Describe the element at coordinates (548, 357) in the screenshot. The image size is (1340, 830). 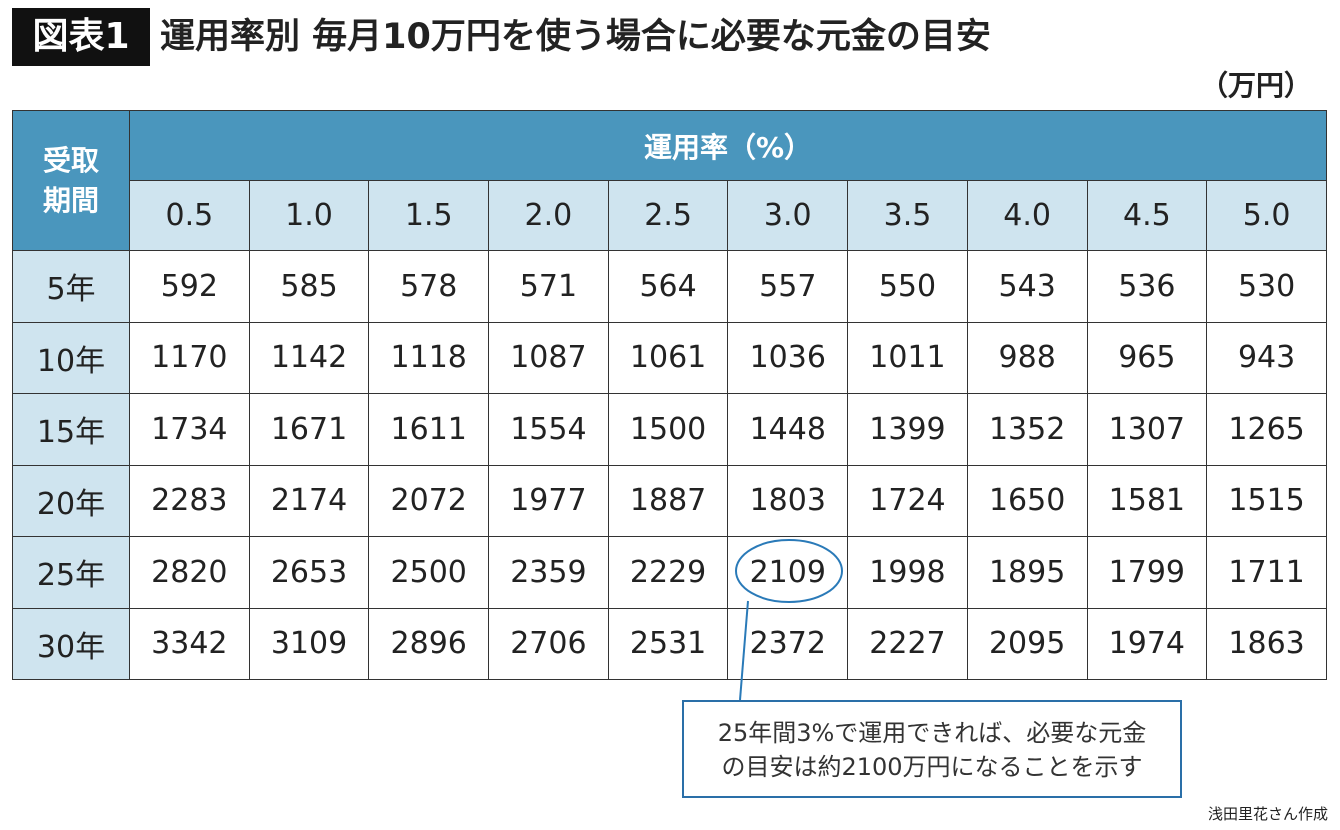
I see `cell: 1087` at that location.